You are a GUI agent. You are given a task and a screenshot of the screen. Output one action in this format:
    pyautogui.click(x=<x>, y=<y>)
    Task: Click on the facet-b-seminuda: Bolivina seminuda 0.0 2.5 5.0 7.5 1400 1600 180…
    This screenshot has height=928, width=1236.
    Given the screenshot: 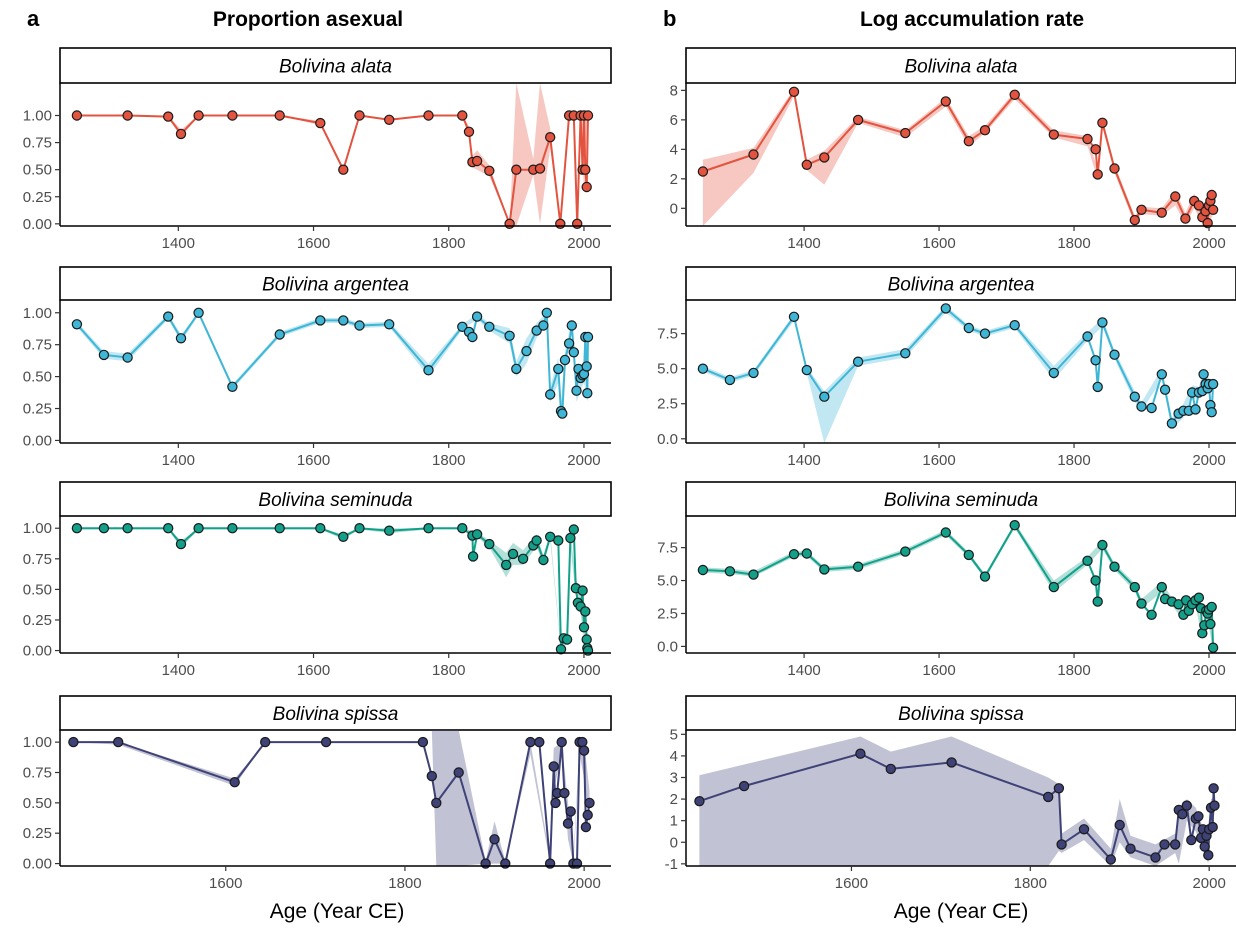 What is the action you would take?
    pyautogui.click(x=946, y=580)
    